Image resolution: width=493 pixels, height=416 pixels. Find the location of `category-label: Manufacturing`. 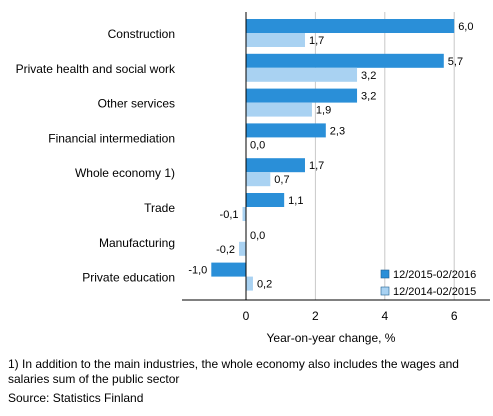

category-label: Manufacturing is located at coordinates (137, 243).